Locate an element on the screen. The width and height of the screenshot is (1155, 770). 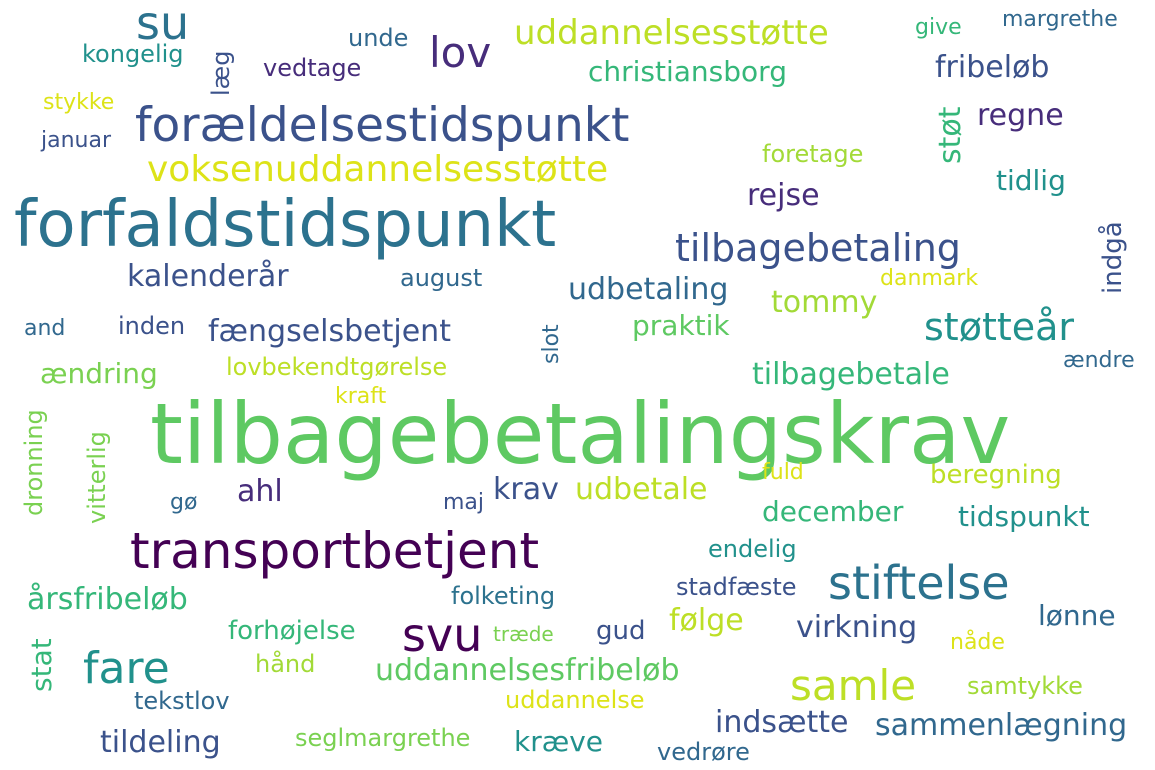
word-stat: stat is located at coordinates (41, 665).